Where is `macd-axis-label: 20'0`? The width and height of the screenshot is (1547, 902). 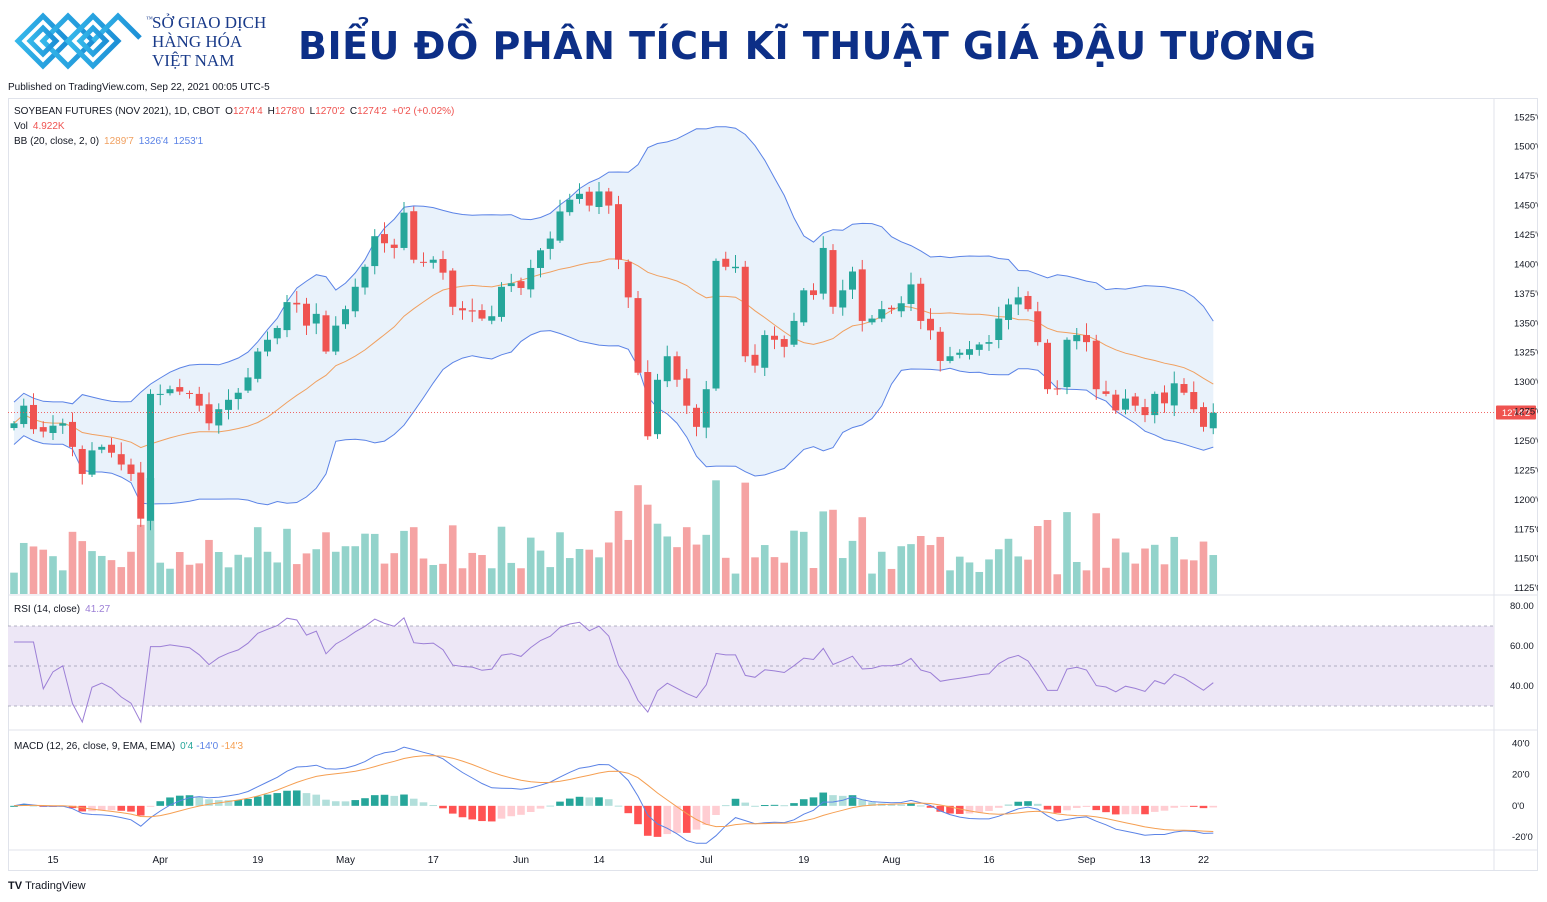
macd-axis-label: 20'0 is located at coordinates (1521, 775).